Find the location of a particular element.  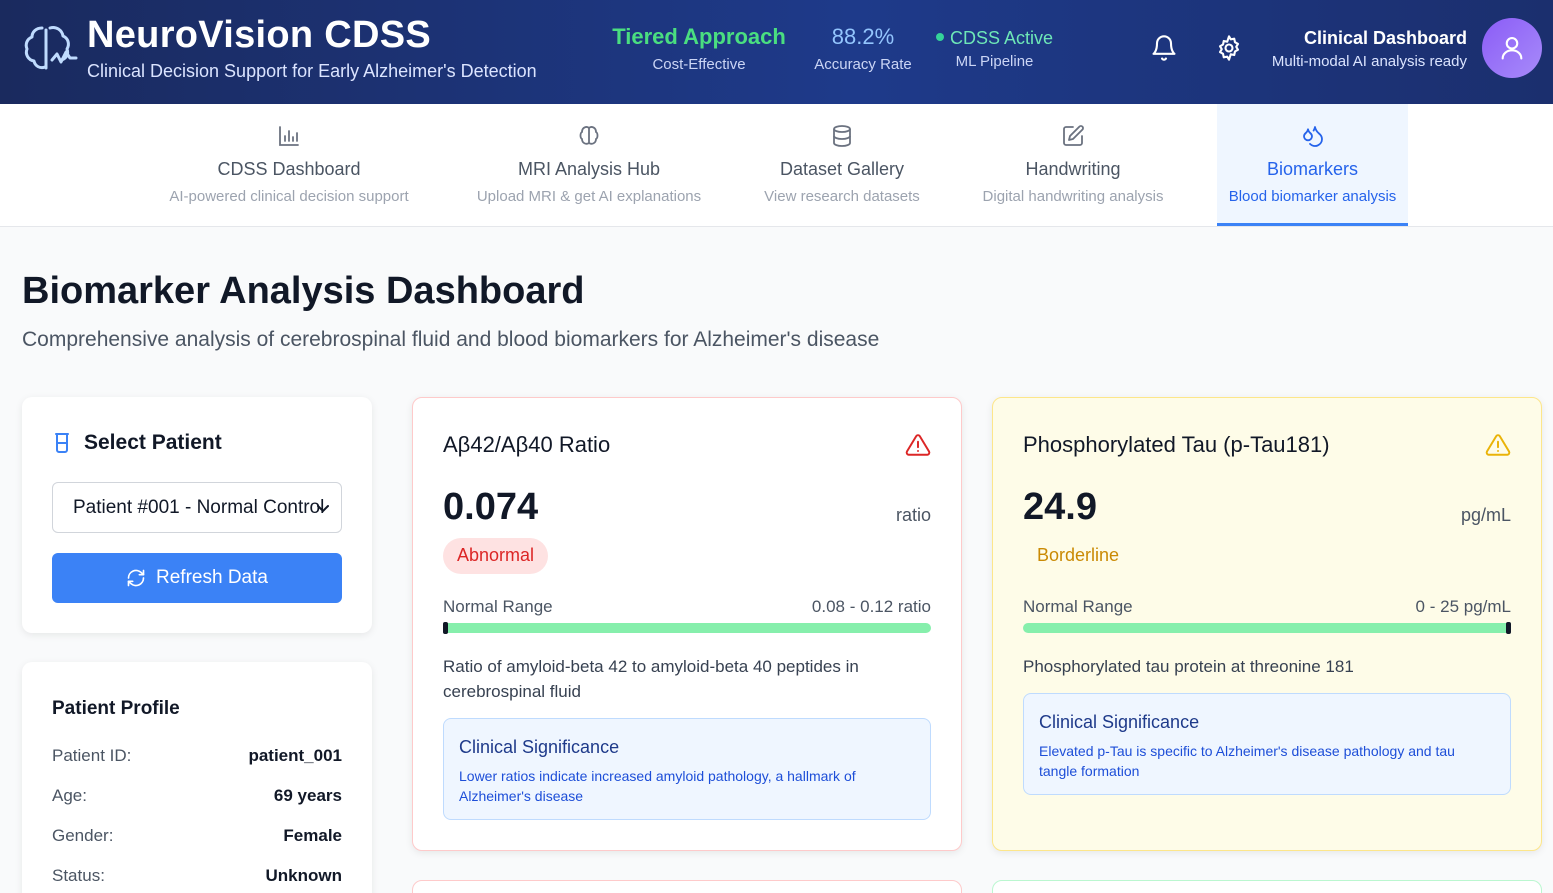

refresh-label: Refresh Data is located at coordinates (212, 577).